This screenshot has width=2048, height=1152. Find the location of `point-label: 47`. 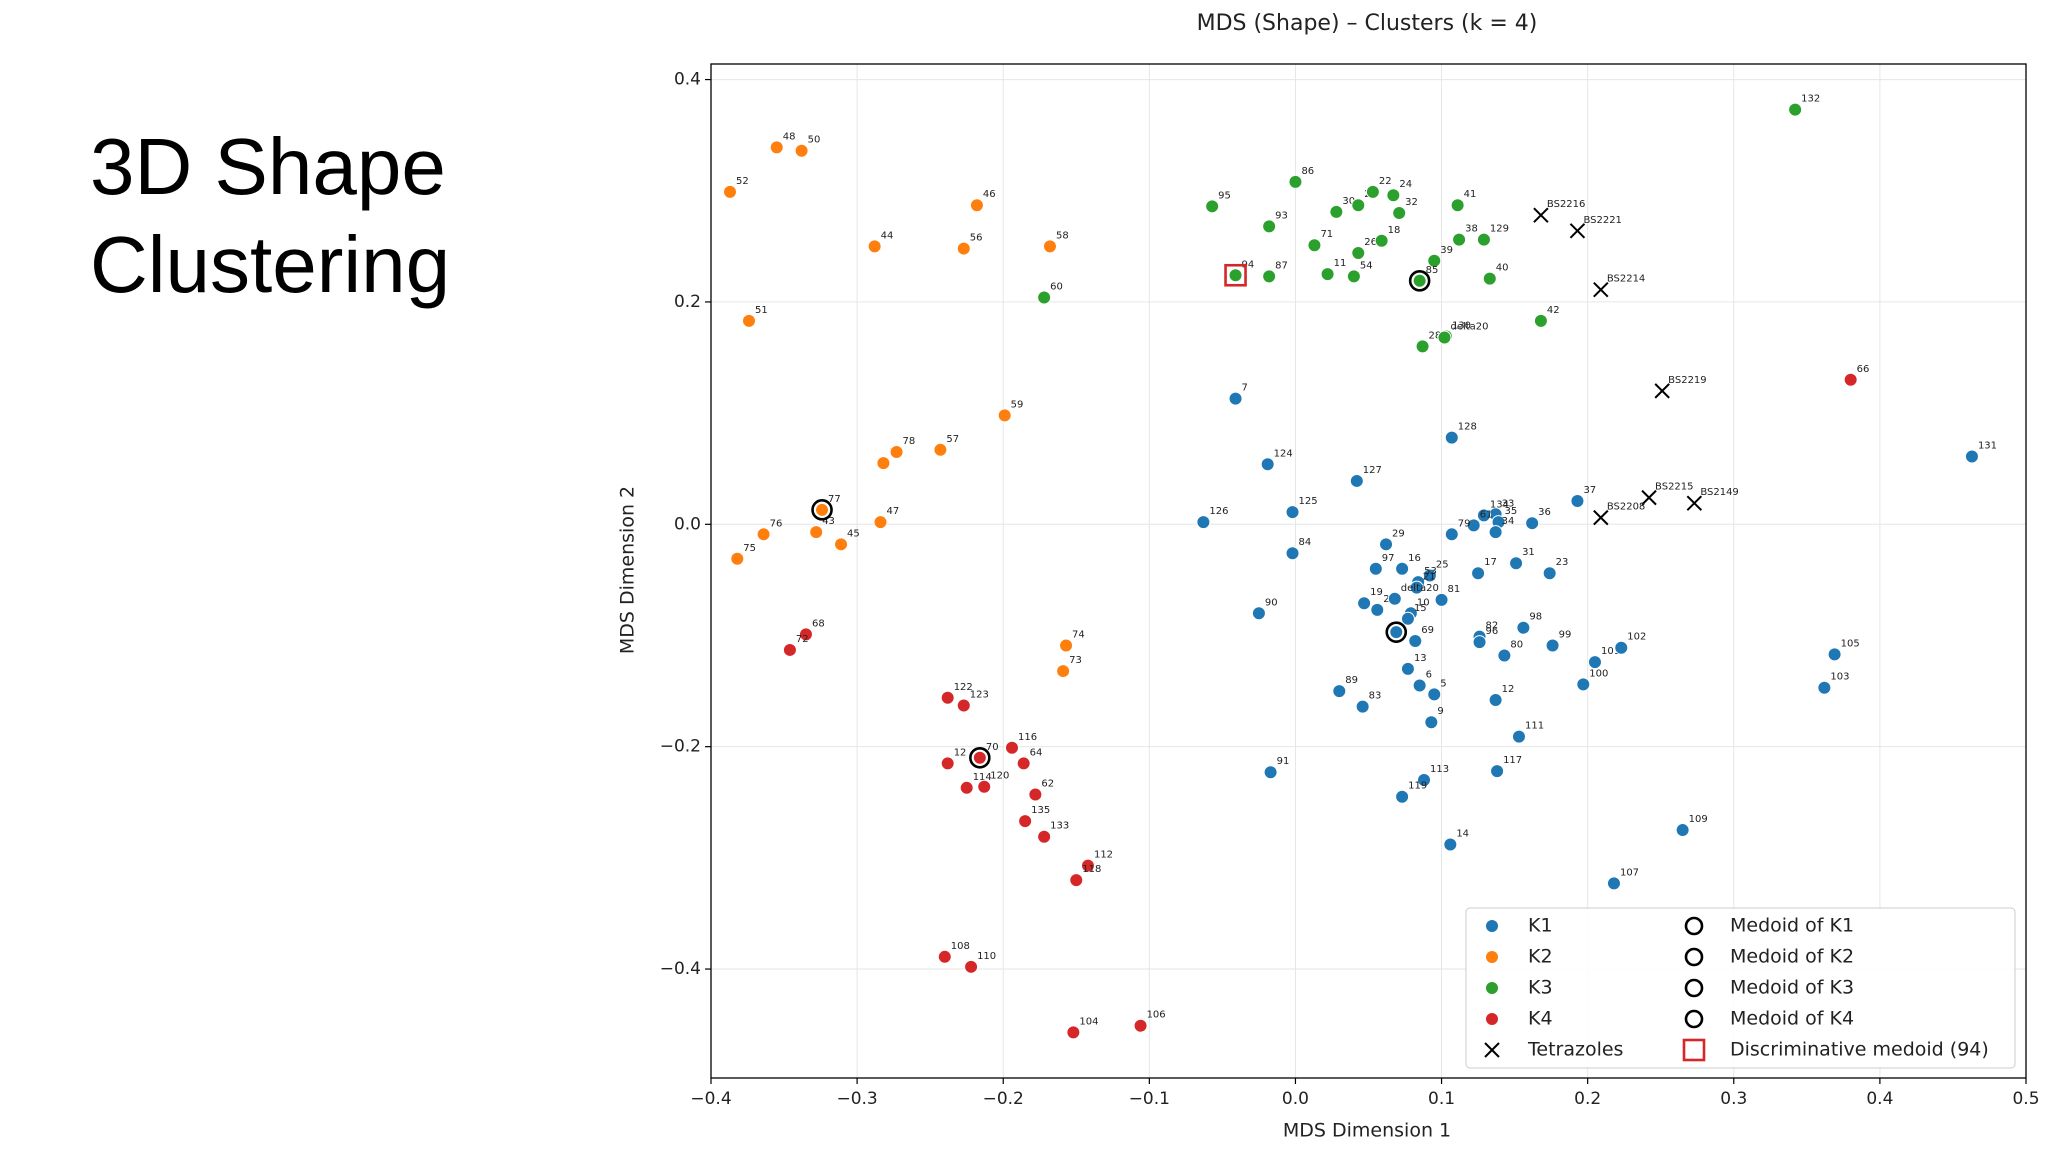

point-label: 47 is located at coordinates (892, 511).